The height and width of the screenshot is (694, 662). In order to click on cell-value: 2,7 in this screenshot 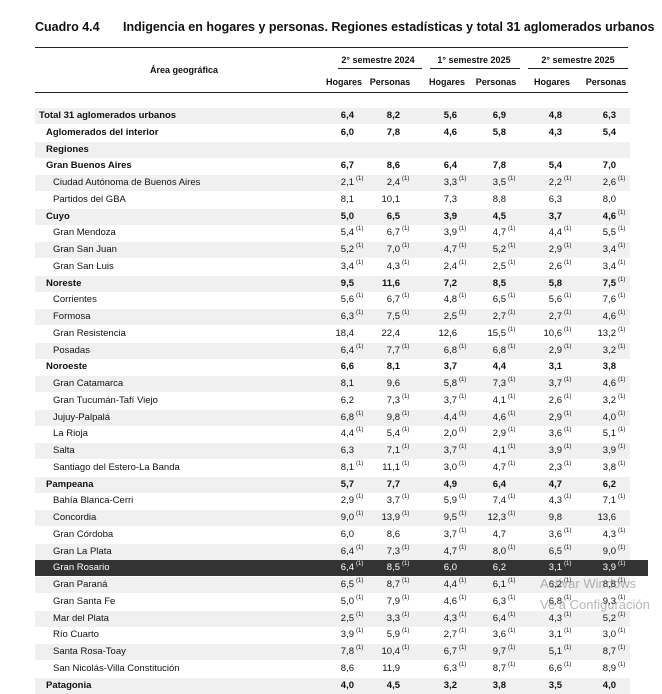, I will do `click(555, 316)`.